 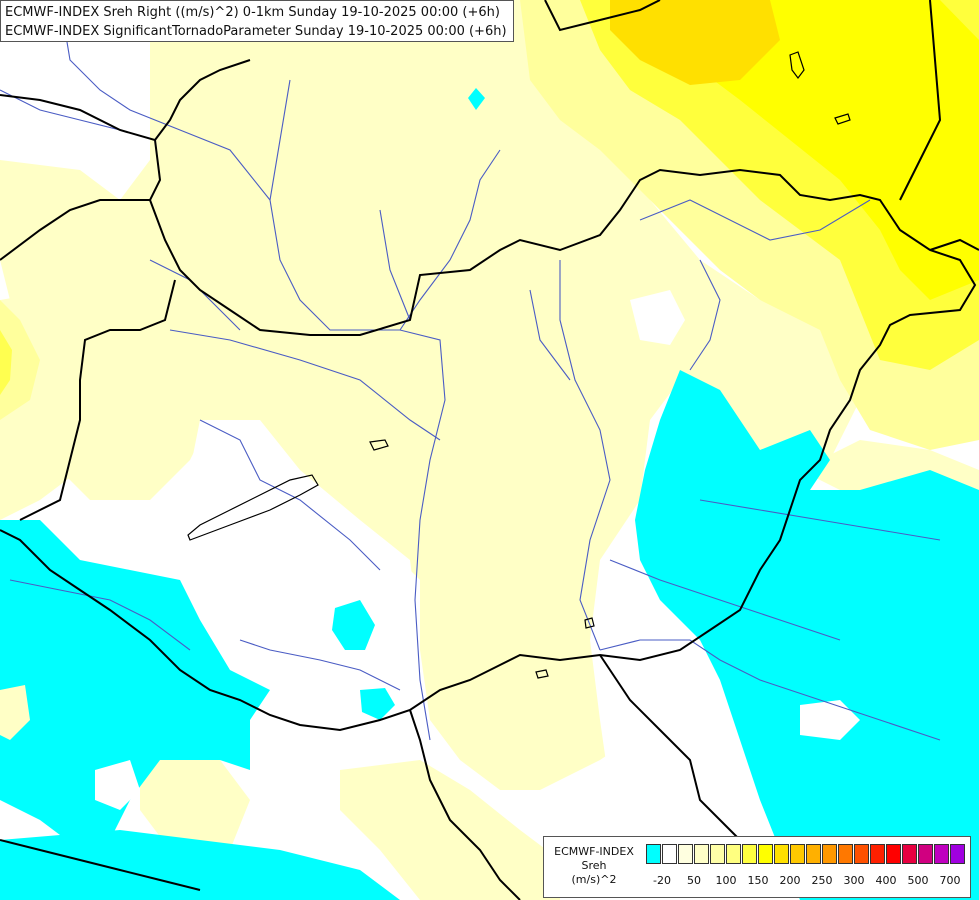 I want to click on legend-label: ECMWF-INDEX Sreh (m/s)^2, so click(x=594, y=867).